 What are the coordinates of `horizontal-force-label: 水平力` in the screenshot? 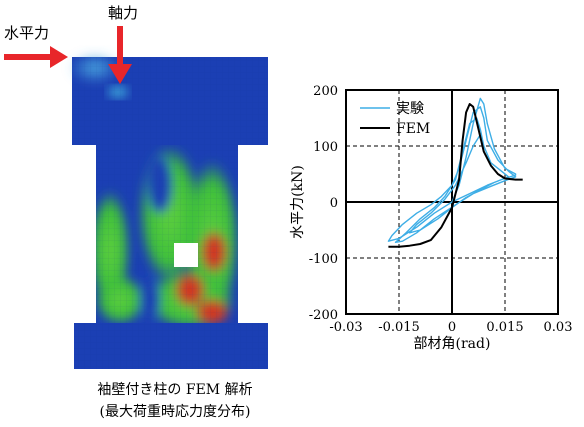 It's located at (27, 33).